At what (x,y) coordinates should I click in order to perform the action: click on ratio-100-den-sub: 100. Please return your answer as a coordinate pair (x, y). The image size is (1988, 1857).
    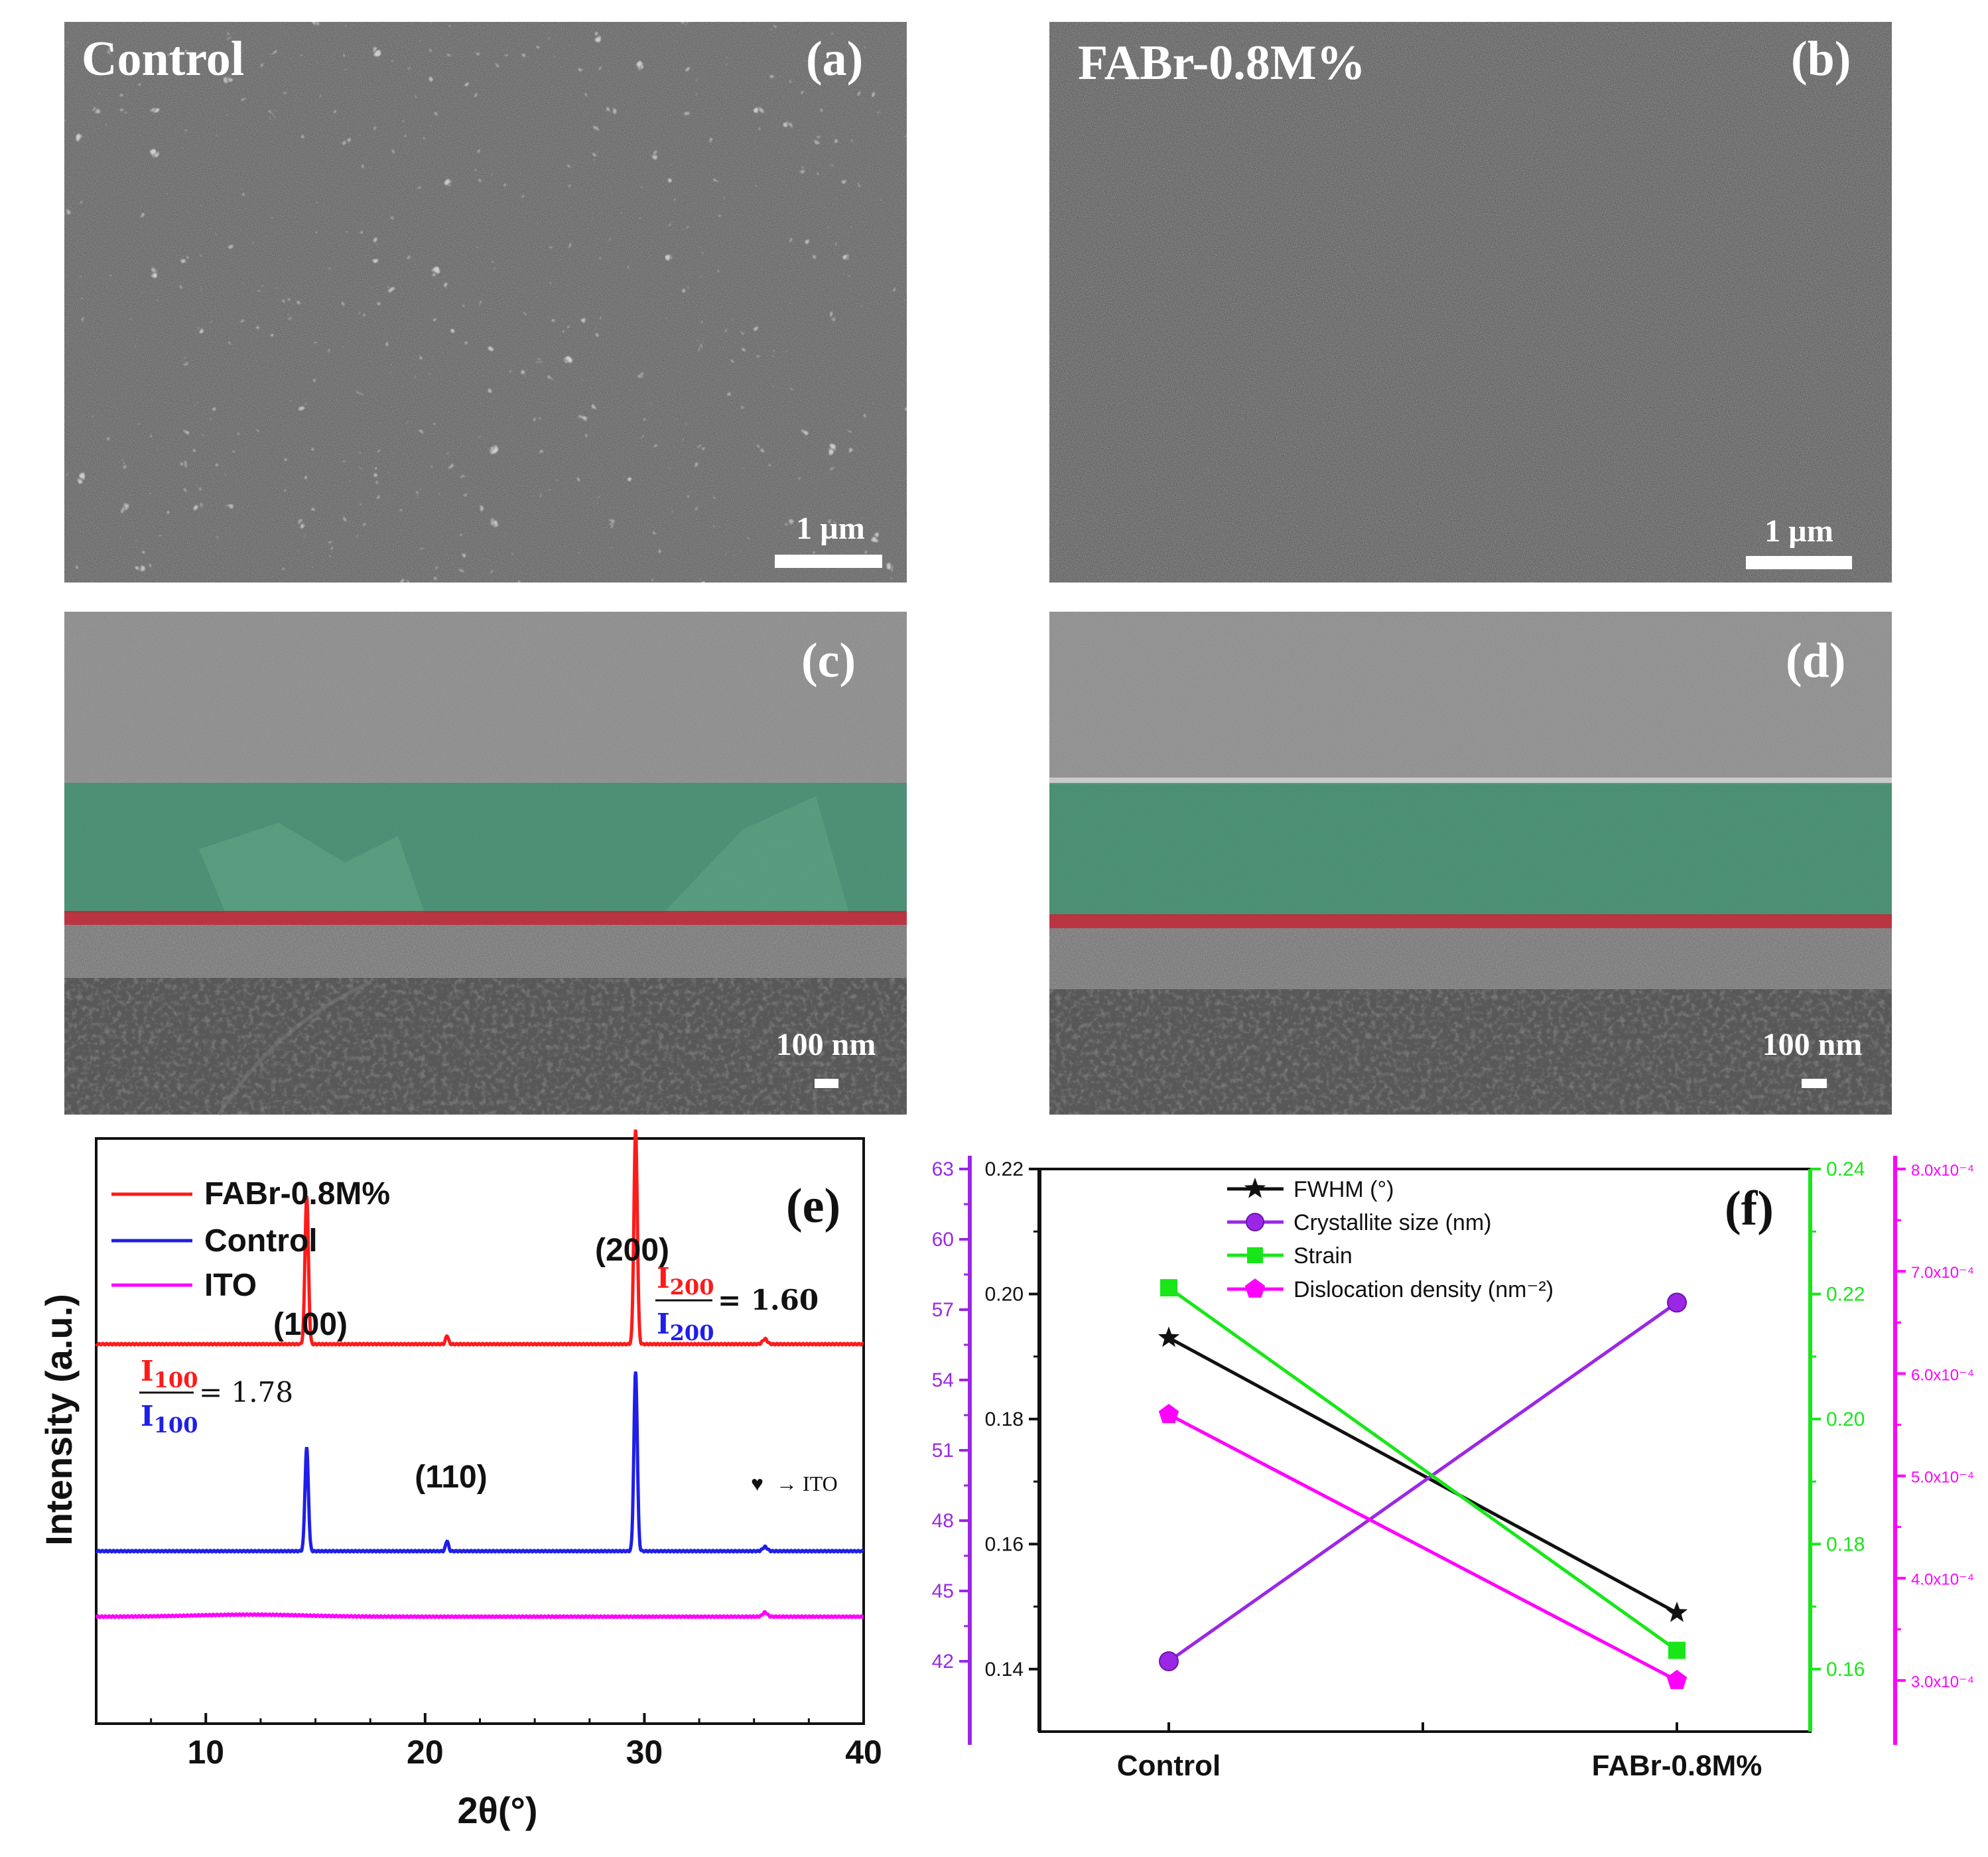
    Looking at the image, I should click on (176, 1425).